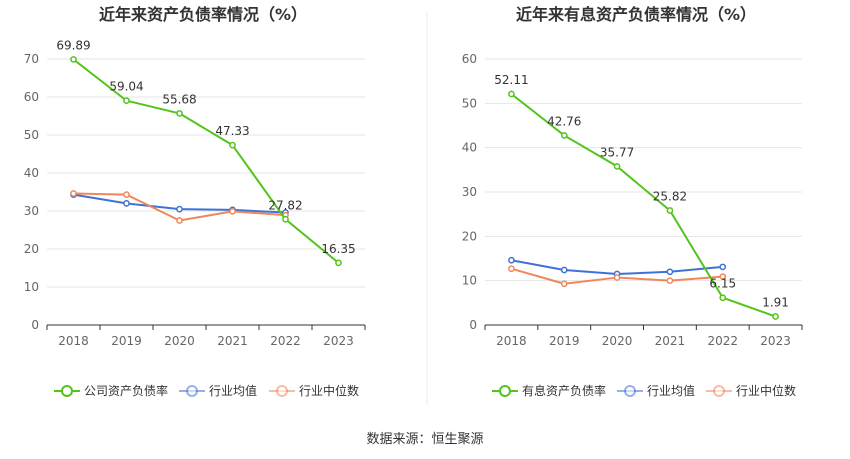 This screenshot has height=459, width=850. Describe the element at coordinates (775, 303) in the screenshot. I see `data-label: 1.91` at that location.